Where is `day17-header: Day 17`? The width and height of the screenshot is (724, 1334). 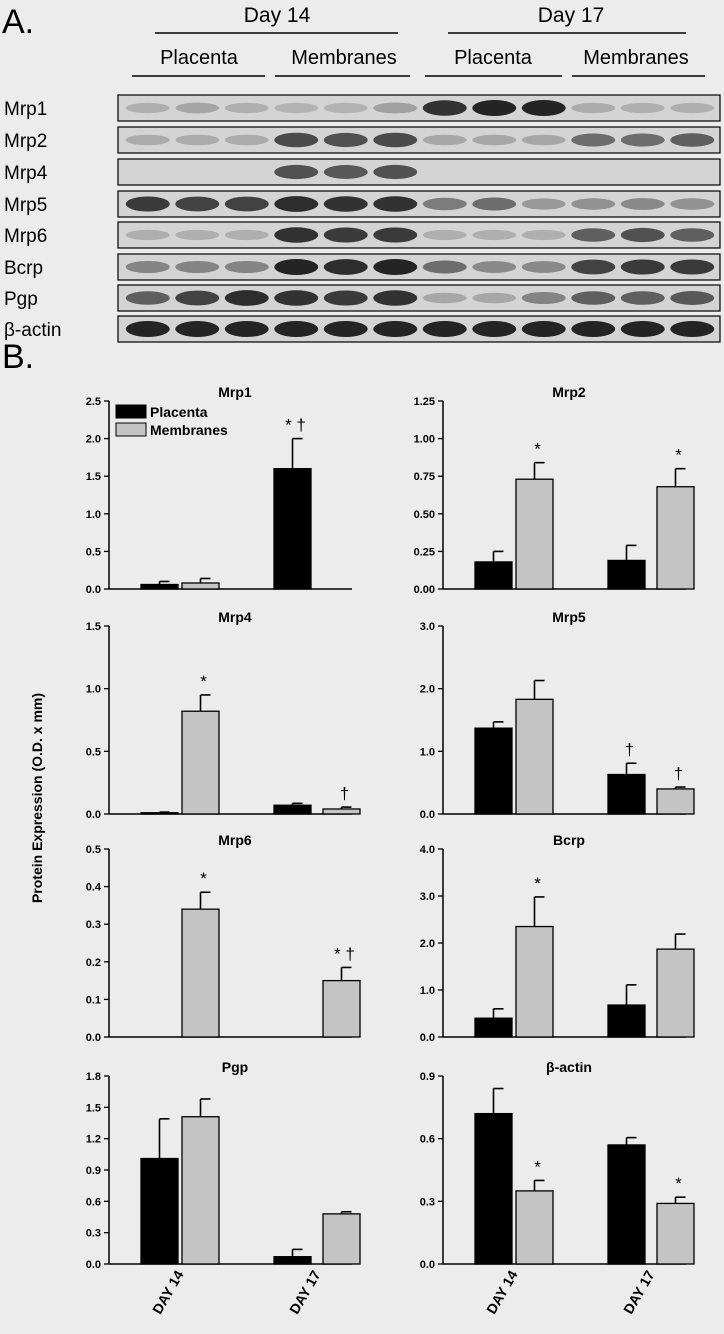
day17-header: Day 17 is located at coordinates (571, 15).